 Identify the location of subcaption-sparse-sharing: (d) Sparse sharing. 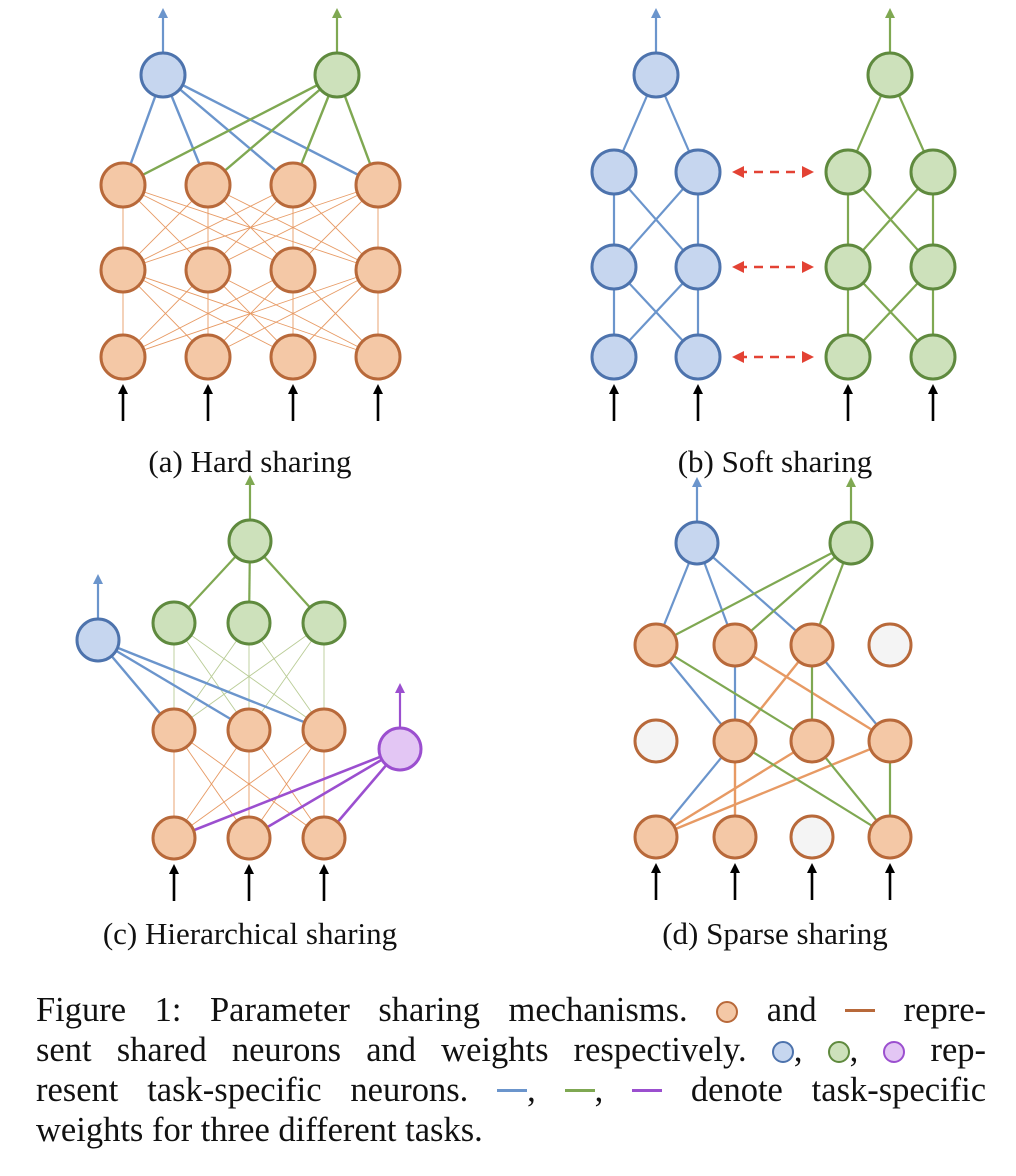
(775, 933).